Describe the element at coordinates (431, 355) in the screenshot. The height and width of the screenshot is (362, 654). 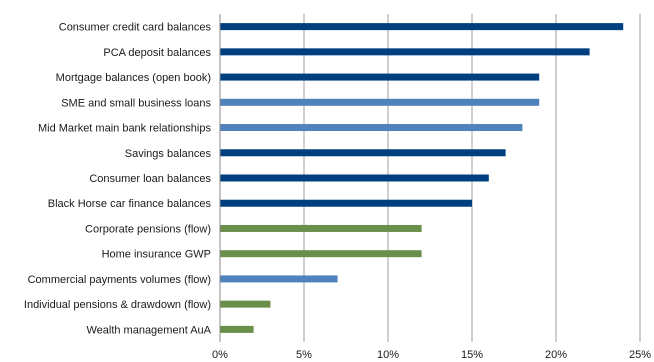
I see `x-axis-ticks: 0% 5% 10% 15% 20% 25%` at that location.